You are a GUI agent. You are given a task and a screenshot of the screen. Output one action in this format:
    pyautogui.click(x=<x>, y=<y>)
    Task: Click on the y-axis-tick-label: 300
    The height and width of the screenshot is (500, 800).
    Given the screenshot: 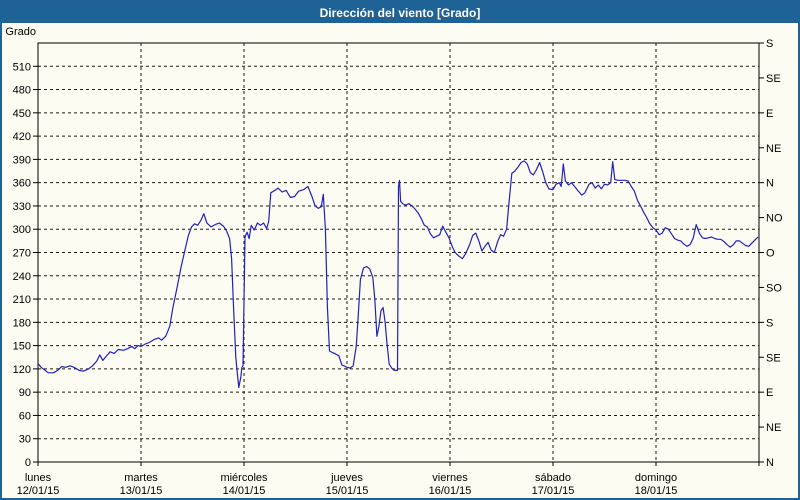 What is the action you would take?
    pyautogui.click(x=22, y=230)
    